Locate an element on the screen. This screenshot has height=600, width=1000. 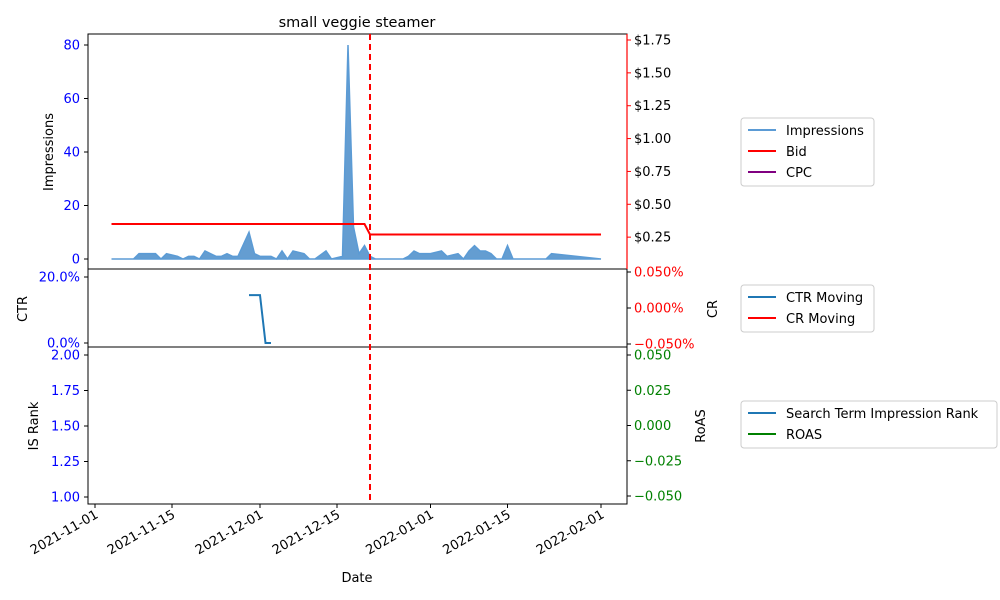
bottom-legend: Search Term Impression Rank ROAS is located at coordinates (869, 424).